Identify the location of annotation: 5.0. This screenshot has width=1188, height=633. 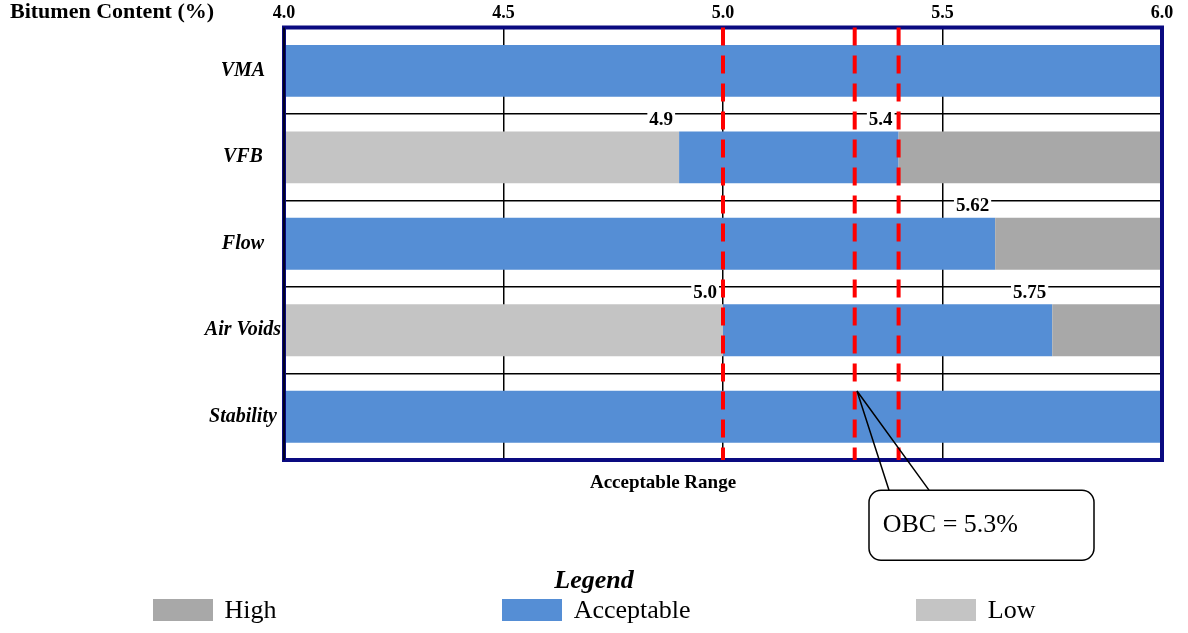
(705, 291).